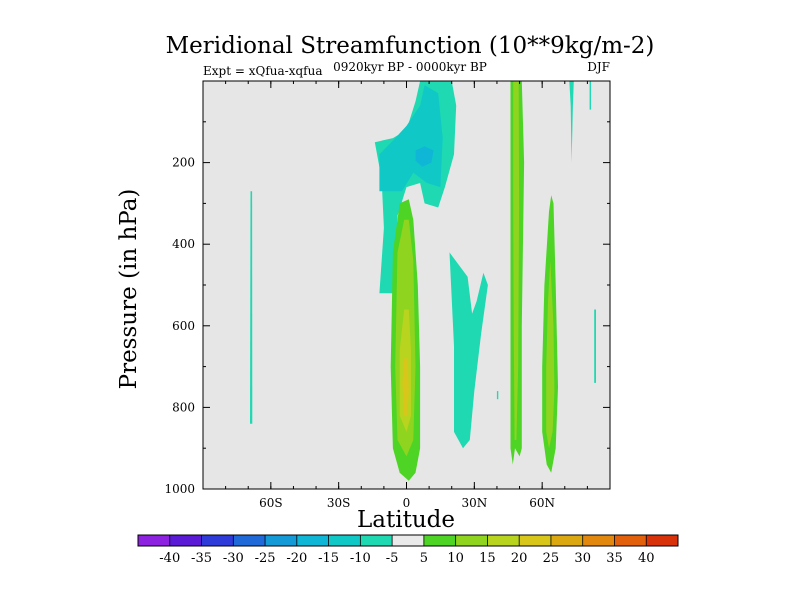  Describe the element at coordinates (582, 558) in the screenshot. I see `colorbar-label: 30` at that location.